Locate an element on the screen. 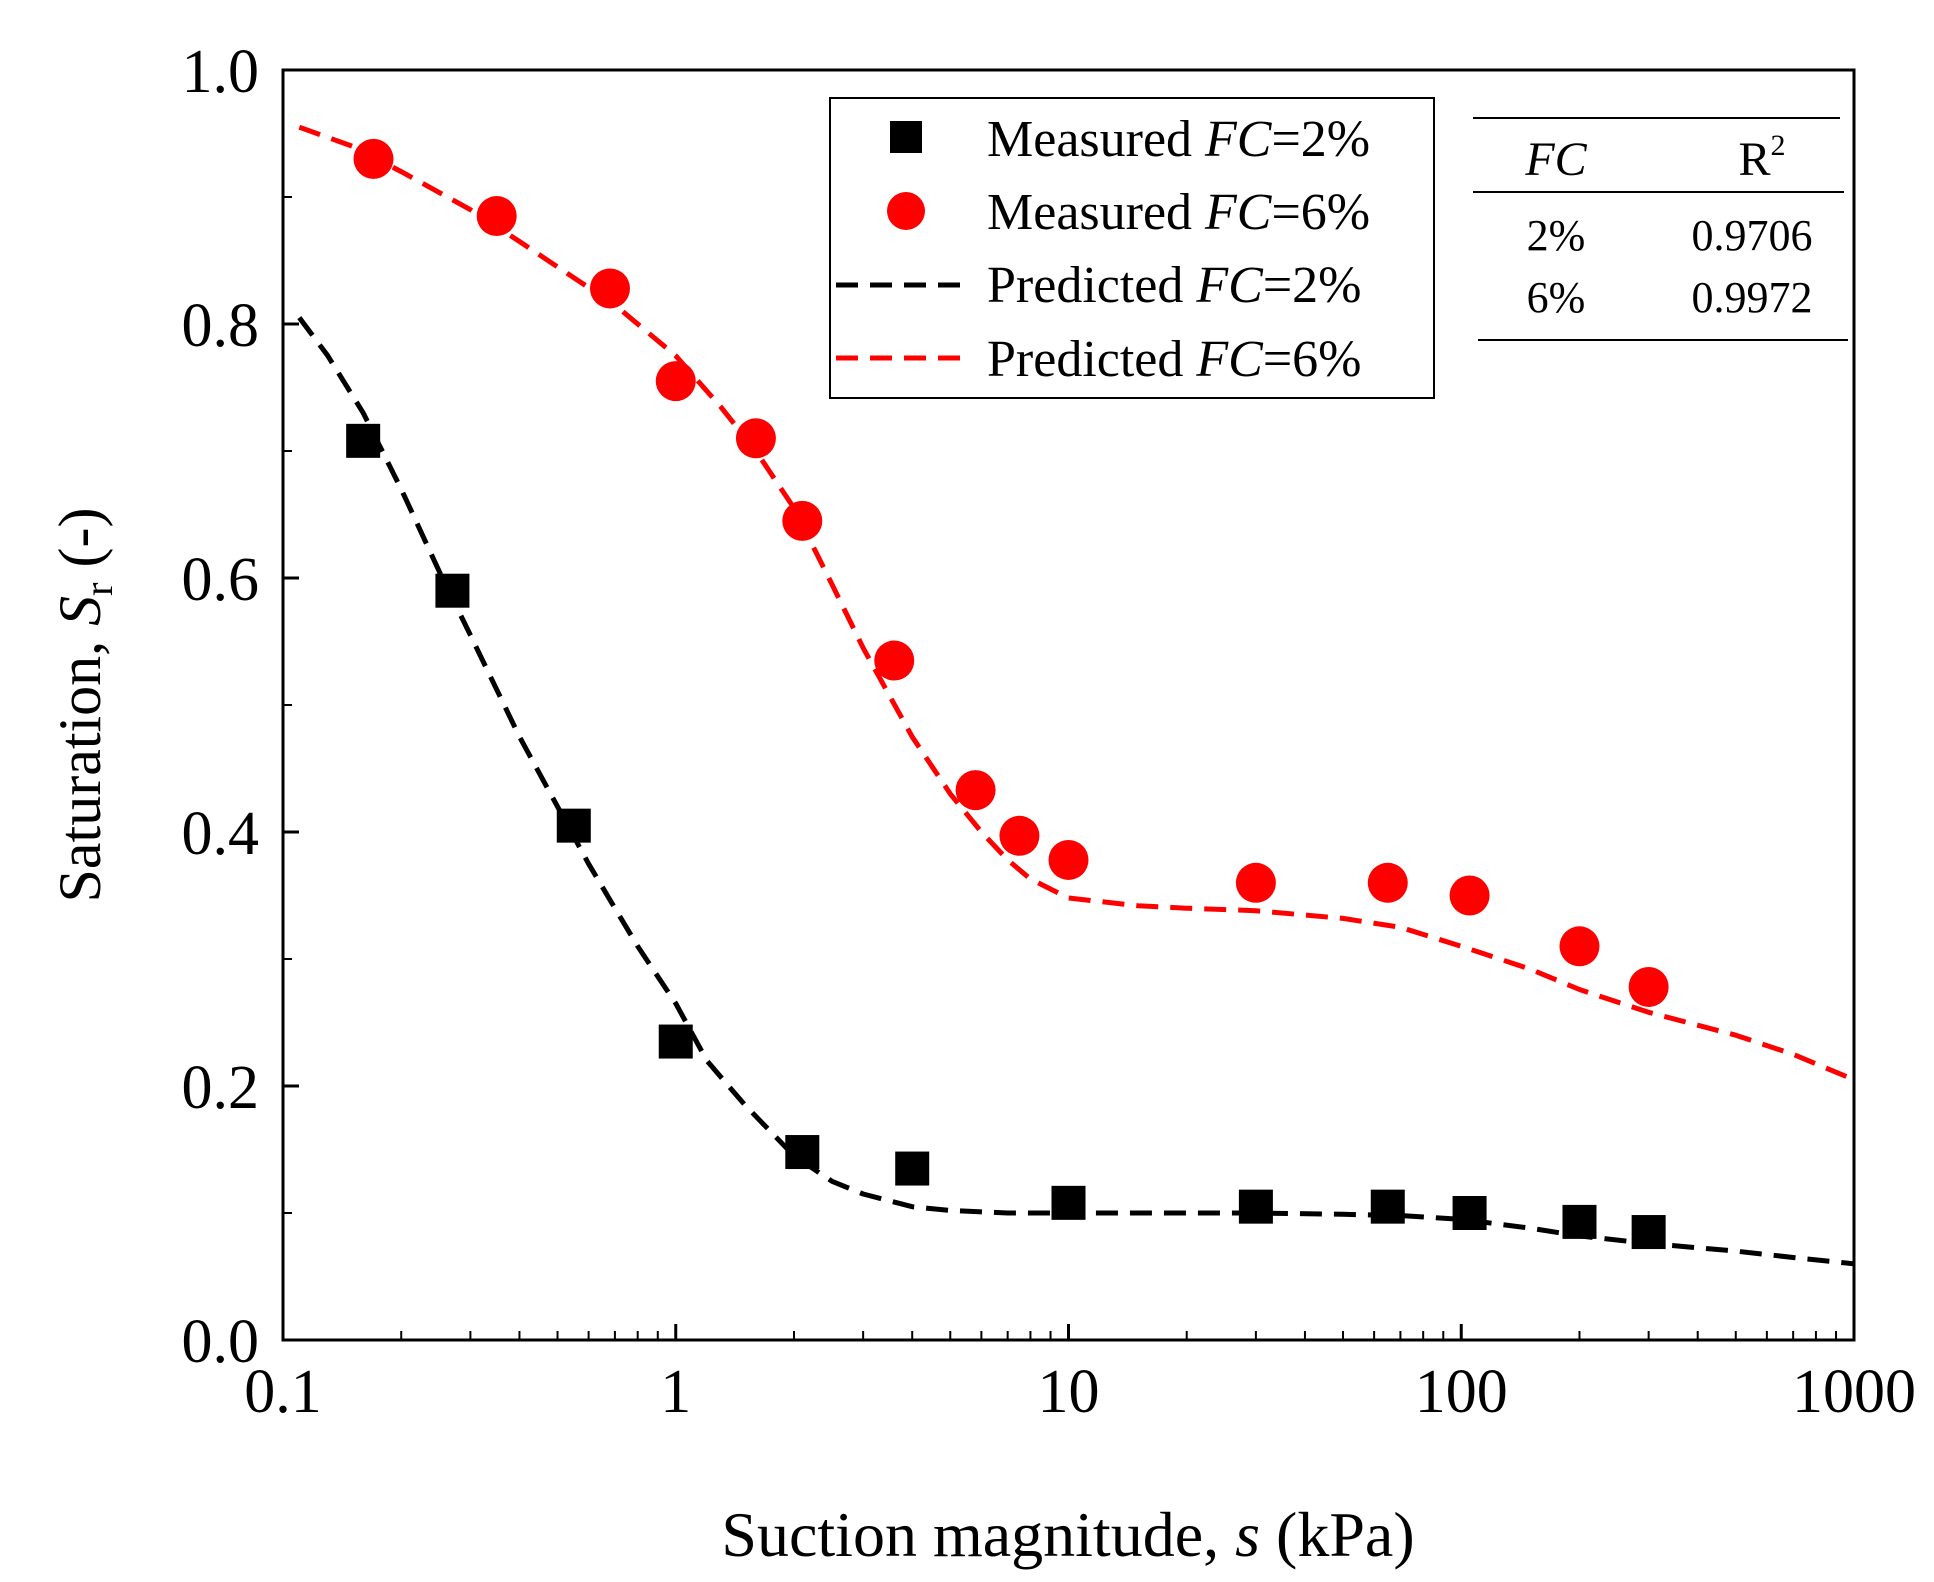  legend-label-measured-fc6: Measured FC=6% is located at coordinates (1178, 212).